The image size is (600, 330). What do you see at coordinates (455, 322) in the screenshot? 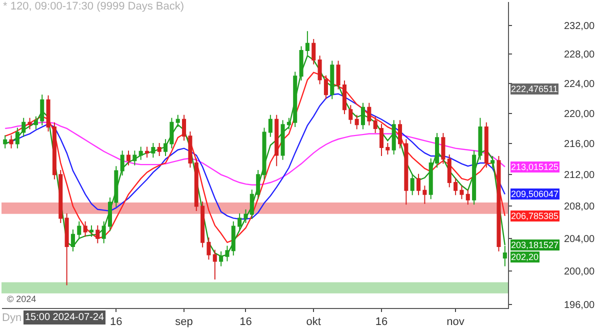
I see `x-tick-label: nov` at bounding box center [455, 322].